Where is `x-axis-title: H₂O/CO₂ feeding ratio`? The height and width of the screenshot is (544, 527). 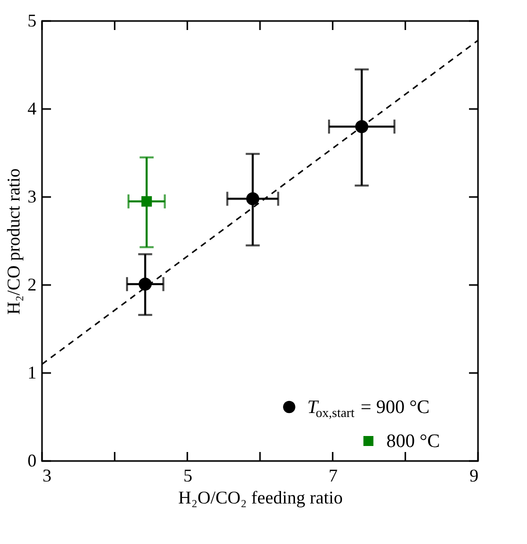
x-axis-title: H₂O/CO₂ feeding ratio is located at coordinates (260, 498).